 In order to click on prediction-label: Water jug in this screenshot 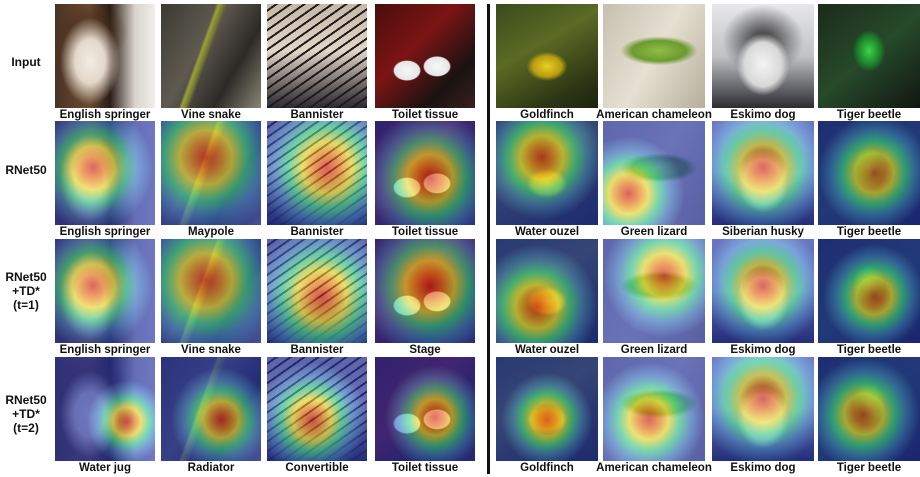, I will do `click(105, 468)`.